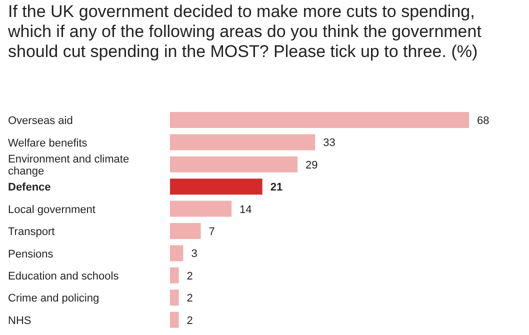 The height and width of the screenshot is (335, 529). What do you see at coordinates (69, 166) in the screenshot?
I see `y-tick-label: Environment and climate change` at bounding box center [69, 166].